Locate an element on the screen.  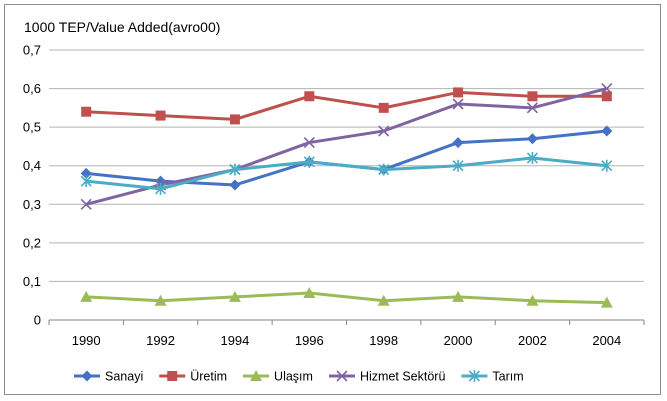
x-tick-label: 1996 is located at coordinates (309, 340).